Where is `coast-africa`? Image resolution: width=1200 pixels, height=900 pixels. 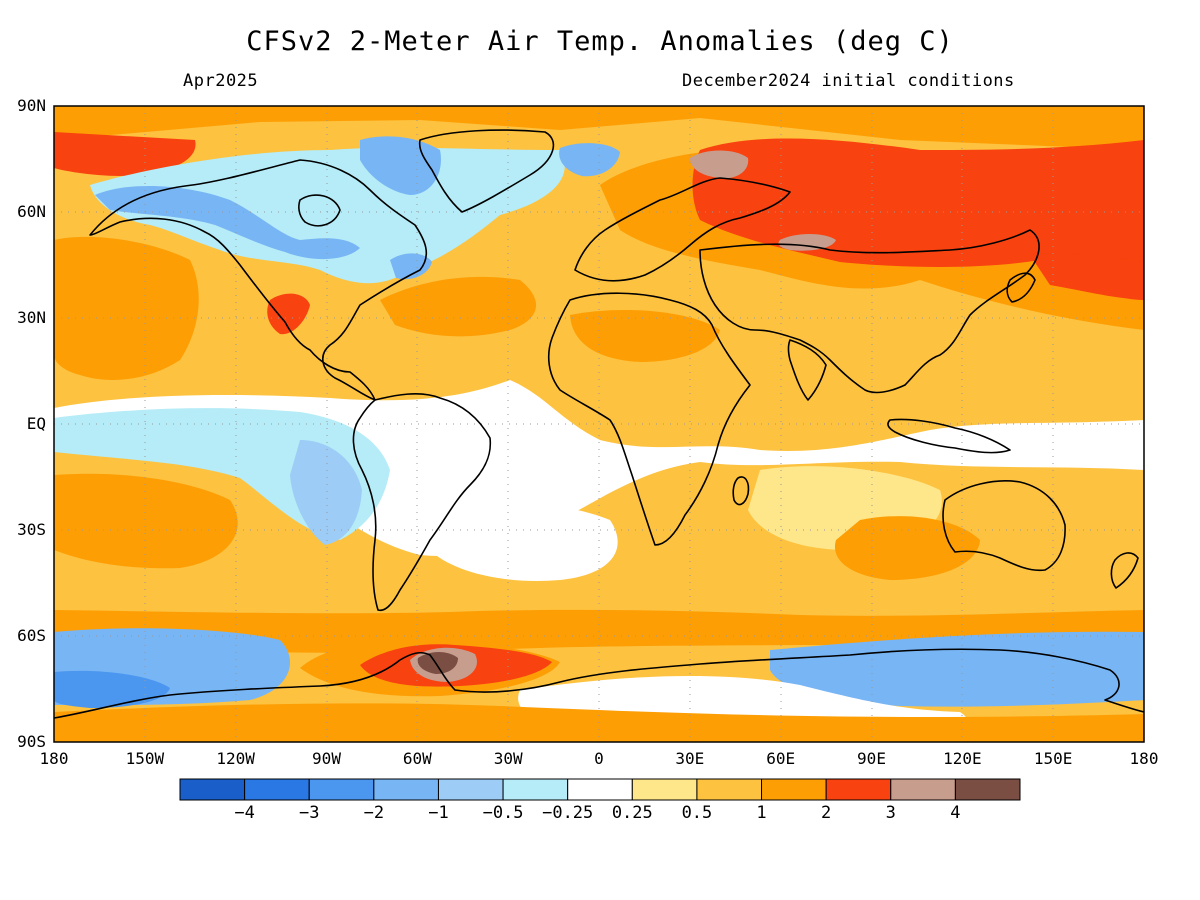 coast-africa is located at coordinates (649, 419).